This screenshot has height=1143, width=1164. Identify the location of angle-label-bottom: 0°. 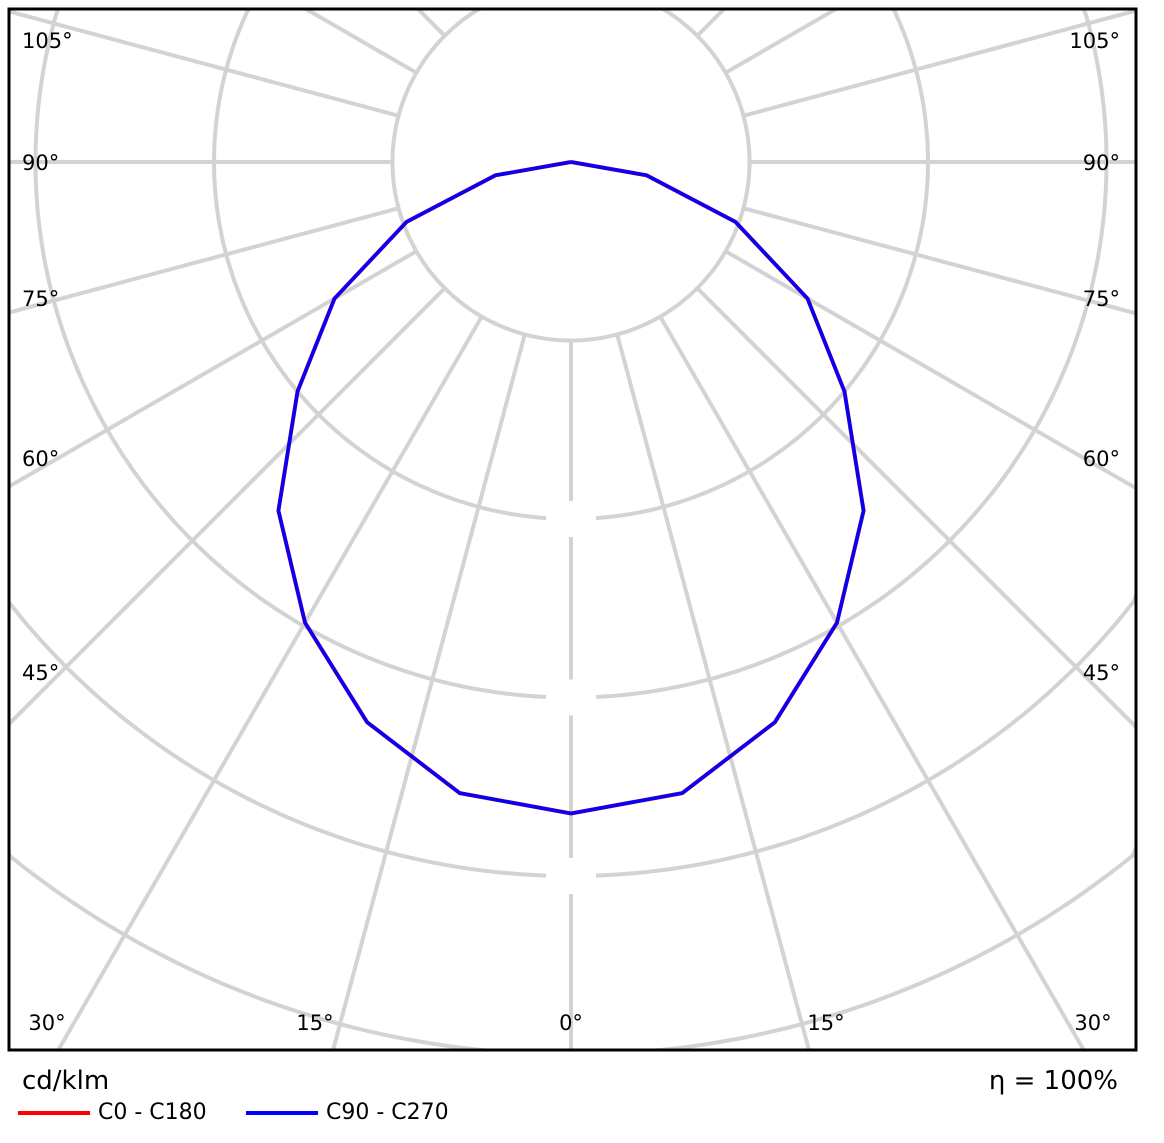
(571, 1023).